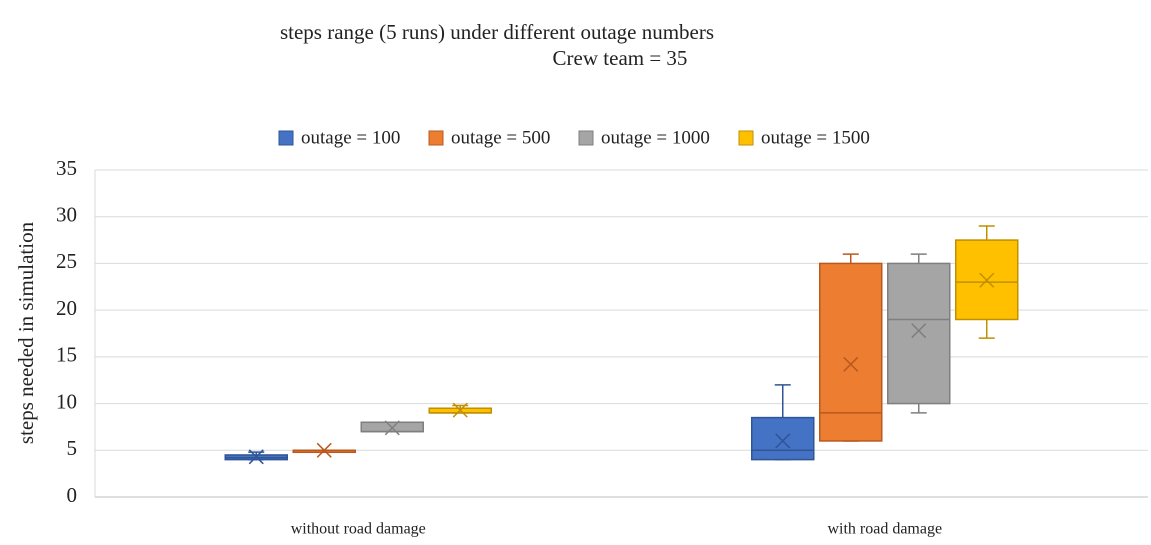 The width and height of the screenshot is (1151, 545). Describe the element at coordinates (655, 137) in the screenshot. I see `legend-label: outage = 1000` at that location.